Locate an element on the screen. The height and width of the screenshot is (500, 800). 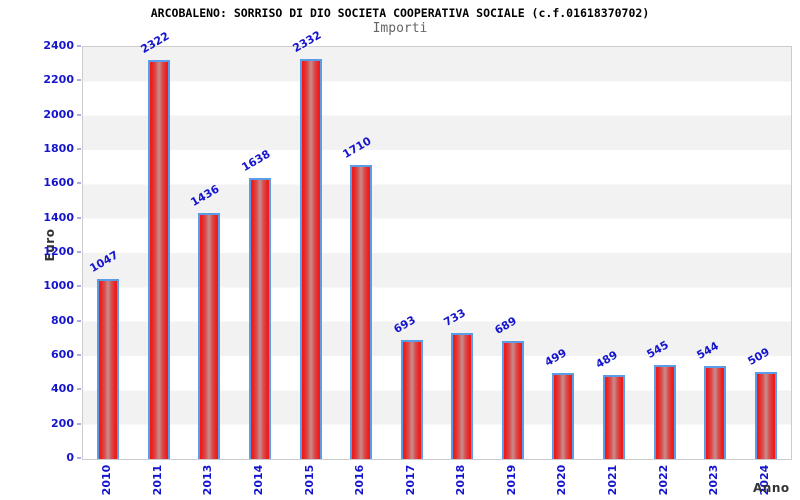
y-tick-label: 2000 is located at coordinates (58, 114).